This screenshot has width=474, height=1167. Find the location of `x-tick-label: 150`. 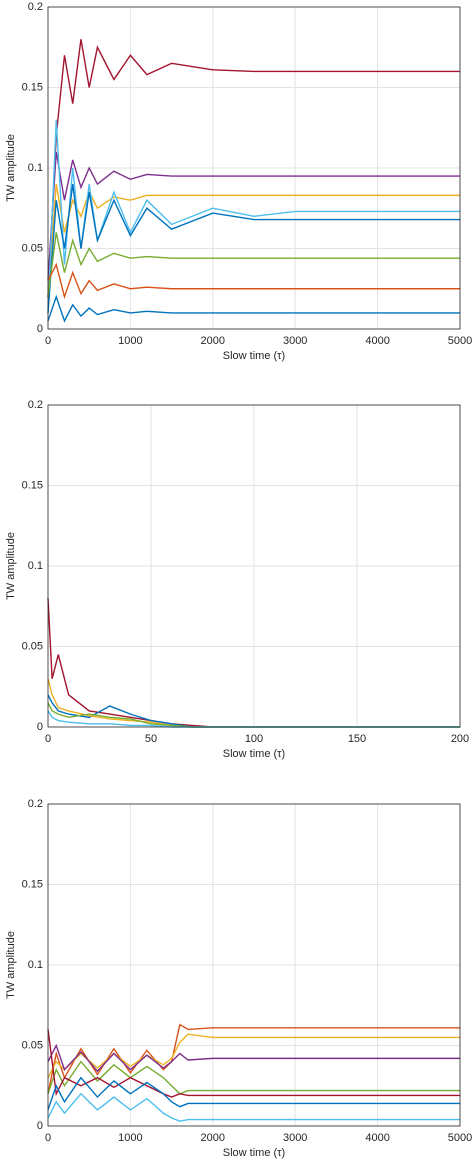

x-tick-label: 150 is located at coordinates (357, 739).